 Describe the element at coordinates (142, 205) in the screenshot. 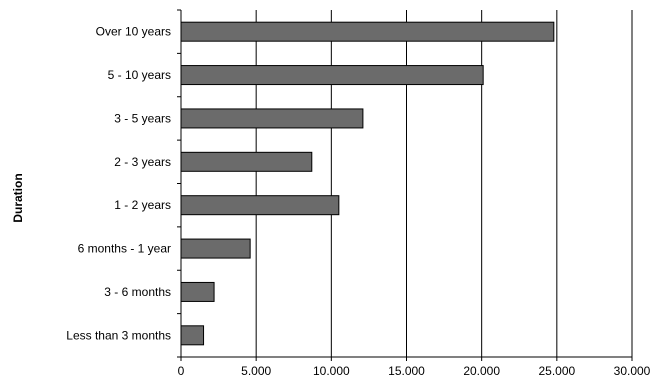

I see `category-label: 1 - 2 years` at that location.